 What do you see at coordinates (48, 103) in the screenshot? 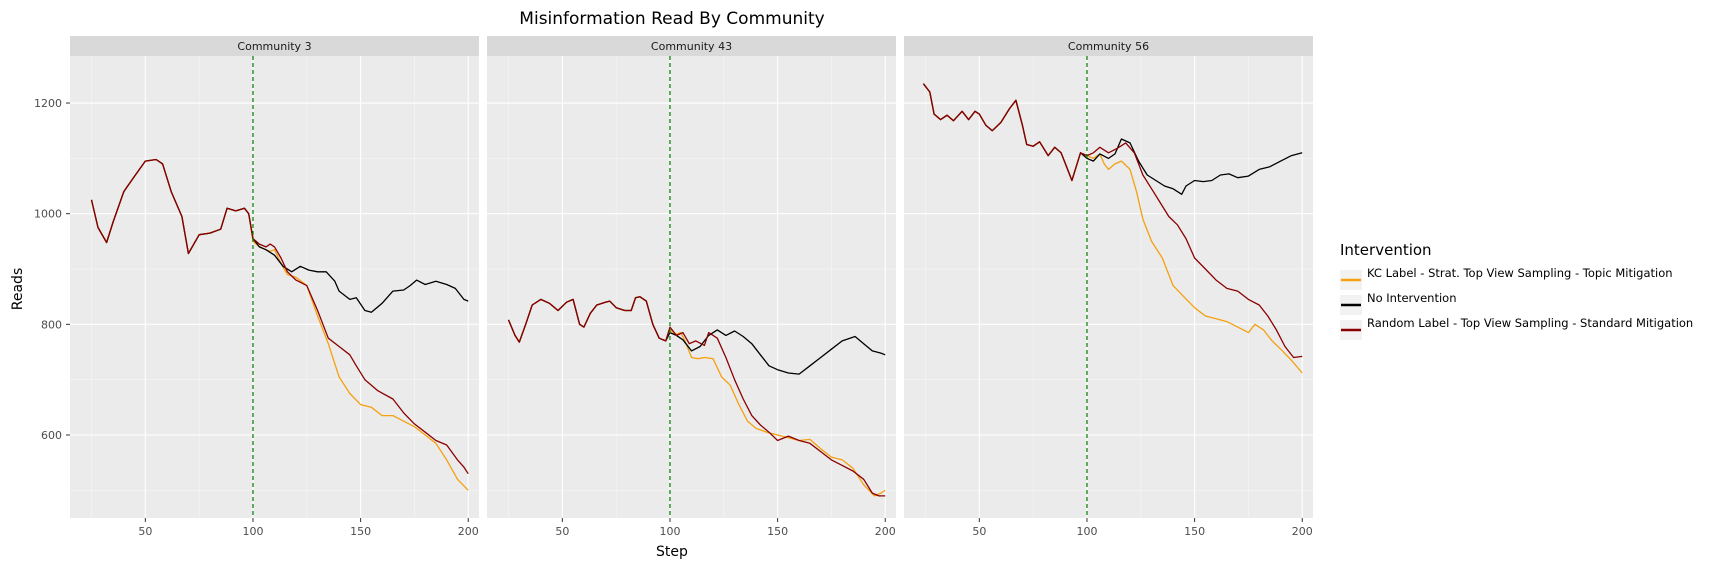
I see `y-tick-label: 1200` at bounding box center [48, 103].